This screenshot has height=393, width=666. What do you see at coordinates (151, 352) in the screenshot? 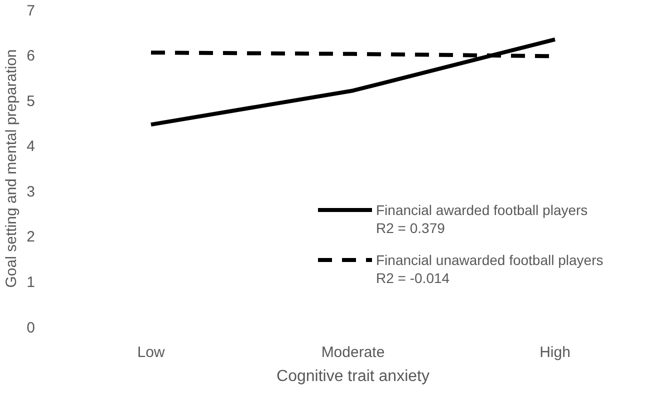
I see `x-tick-label: Low` at bounding box center [151, 352].